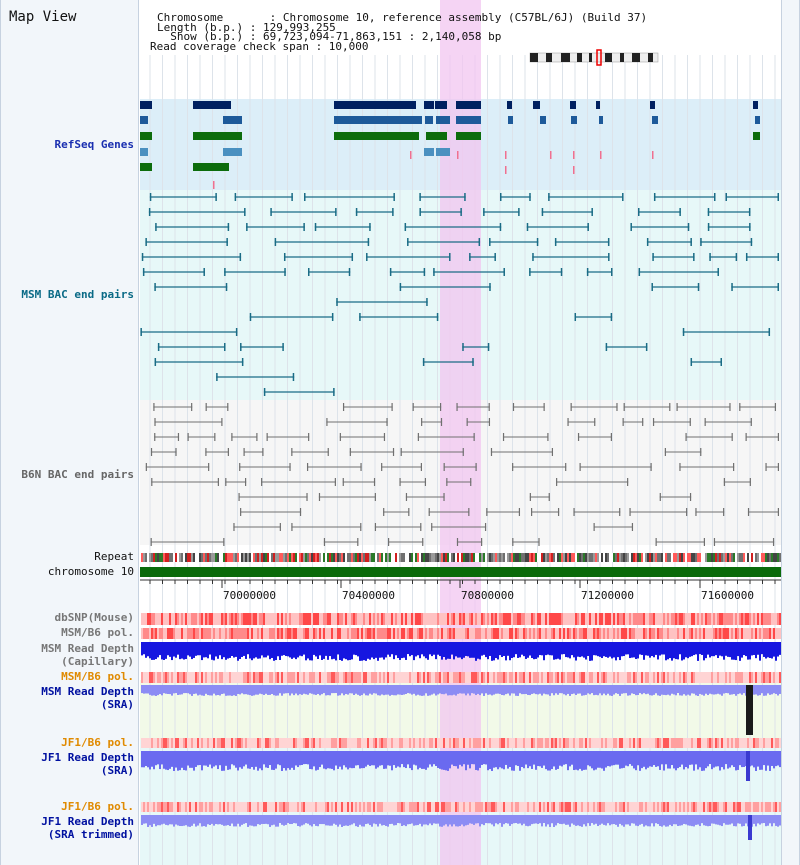 The height and width of the screenshot is (865, 800). Describe the element at coordinates (94, 617) in the screenshot. I see `track-label-dbsnp: dbSNP(Mouse)` at that location.